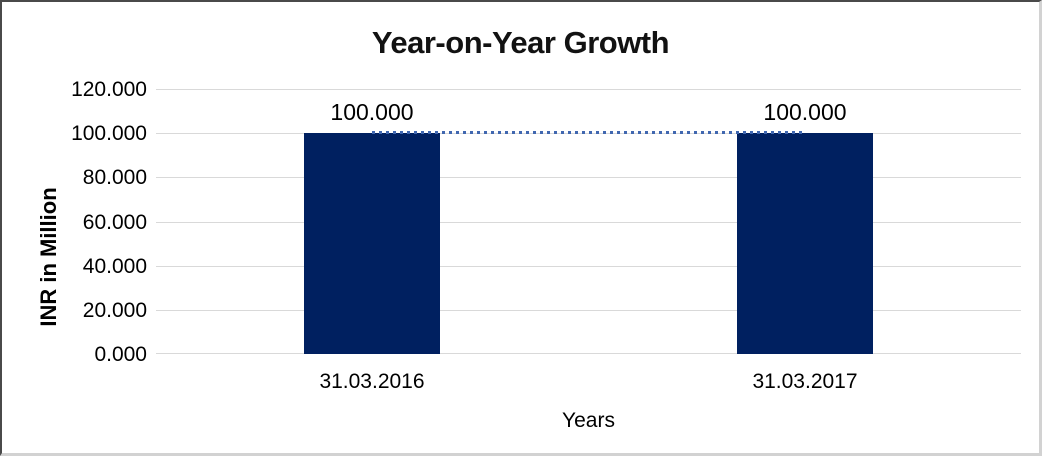 The width and height of the screenshot is (1042, 456). What do you see at coordinates (588, 132) in the screenshot?
I see `series-connector-line` at bounding box center [588, 132].